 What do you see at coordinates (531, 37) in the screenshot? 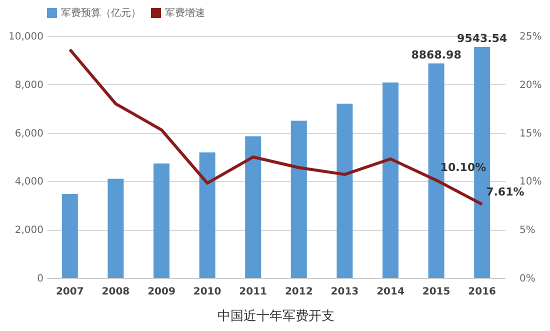
I see `y2-tick-label: 25%` at bounding box center [531, 37].